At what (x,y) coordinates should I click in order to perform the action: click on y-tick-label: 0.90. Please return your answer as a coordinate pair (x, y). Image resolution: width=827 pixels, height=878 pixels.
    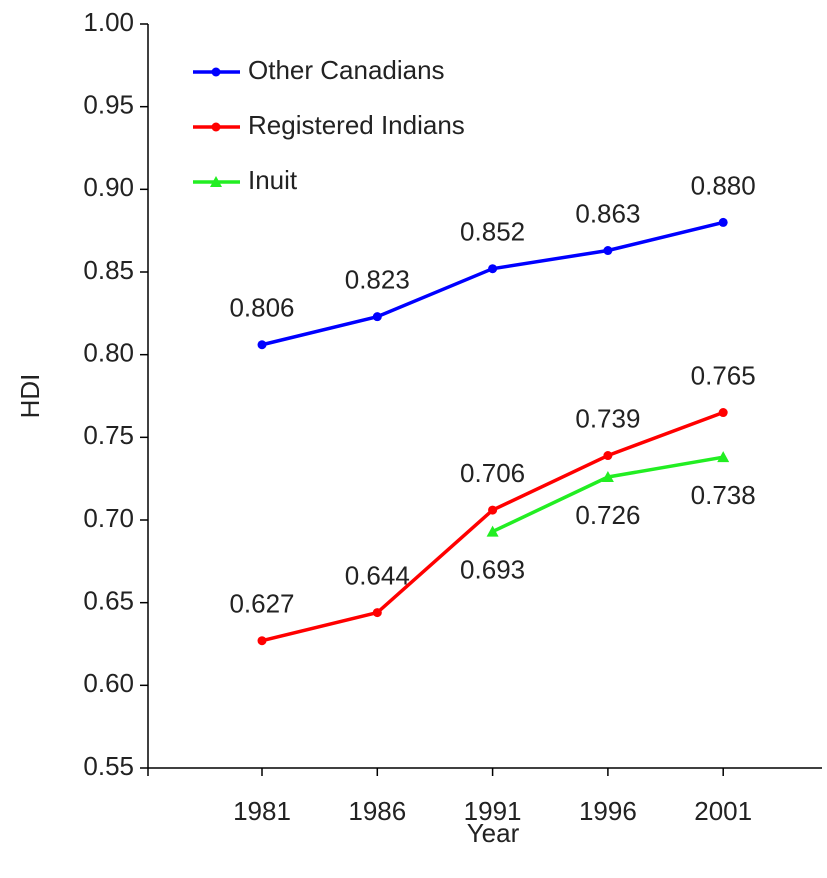
    Looking at the image, I should click on (108, 187).